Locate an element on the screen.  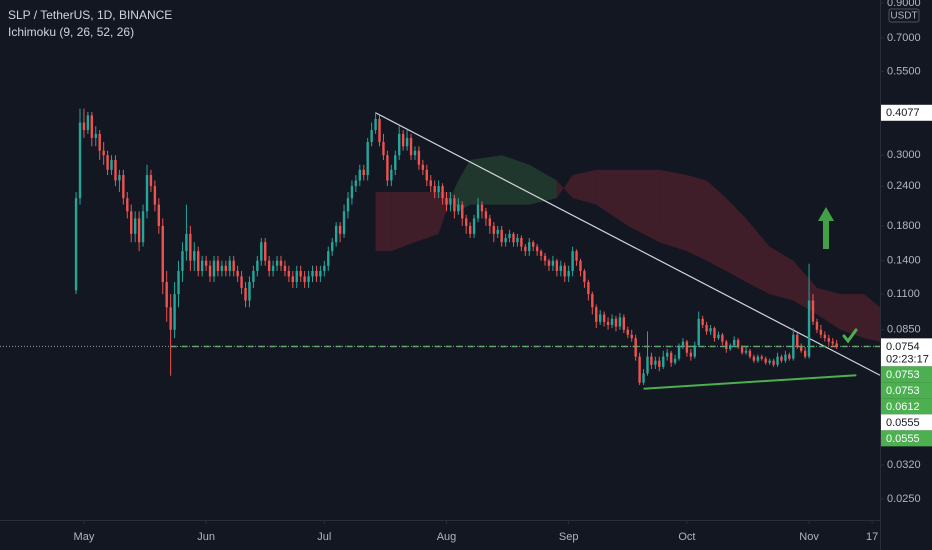
y-tick-label: 0.5500 is located at coordinates (904, 71).